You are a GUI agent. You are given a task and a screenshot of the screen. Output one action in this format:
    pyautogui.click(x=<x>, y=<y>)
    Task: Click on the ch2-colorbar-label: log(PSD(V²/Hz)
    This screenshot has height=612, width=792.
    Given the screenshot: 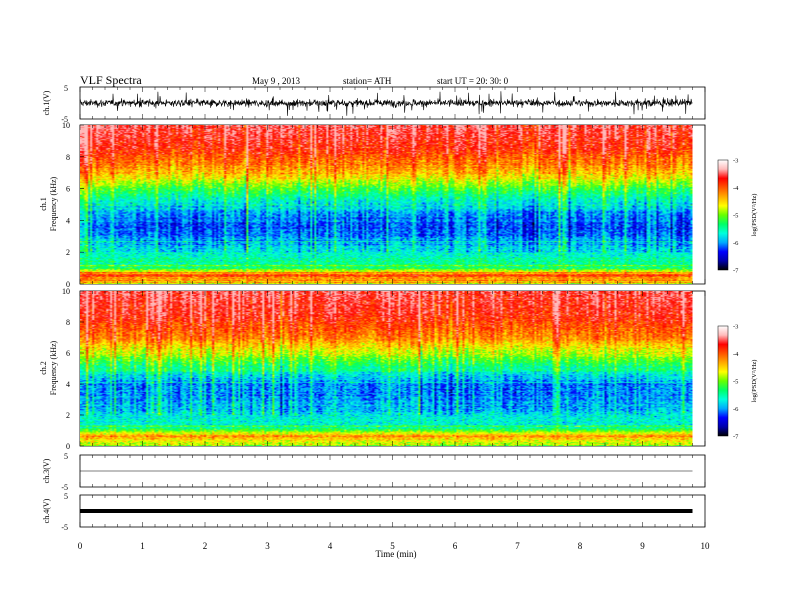 What is the action you would take?
    pyautogui.click(x=754, y=381)
    